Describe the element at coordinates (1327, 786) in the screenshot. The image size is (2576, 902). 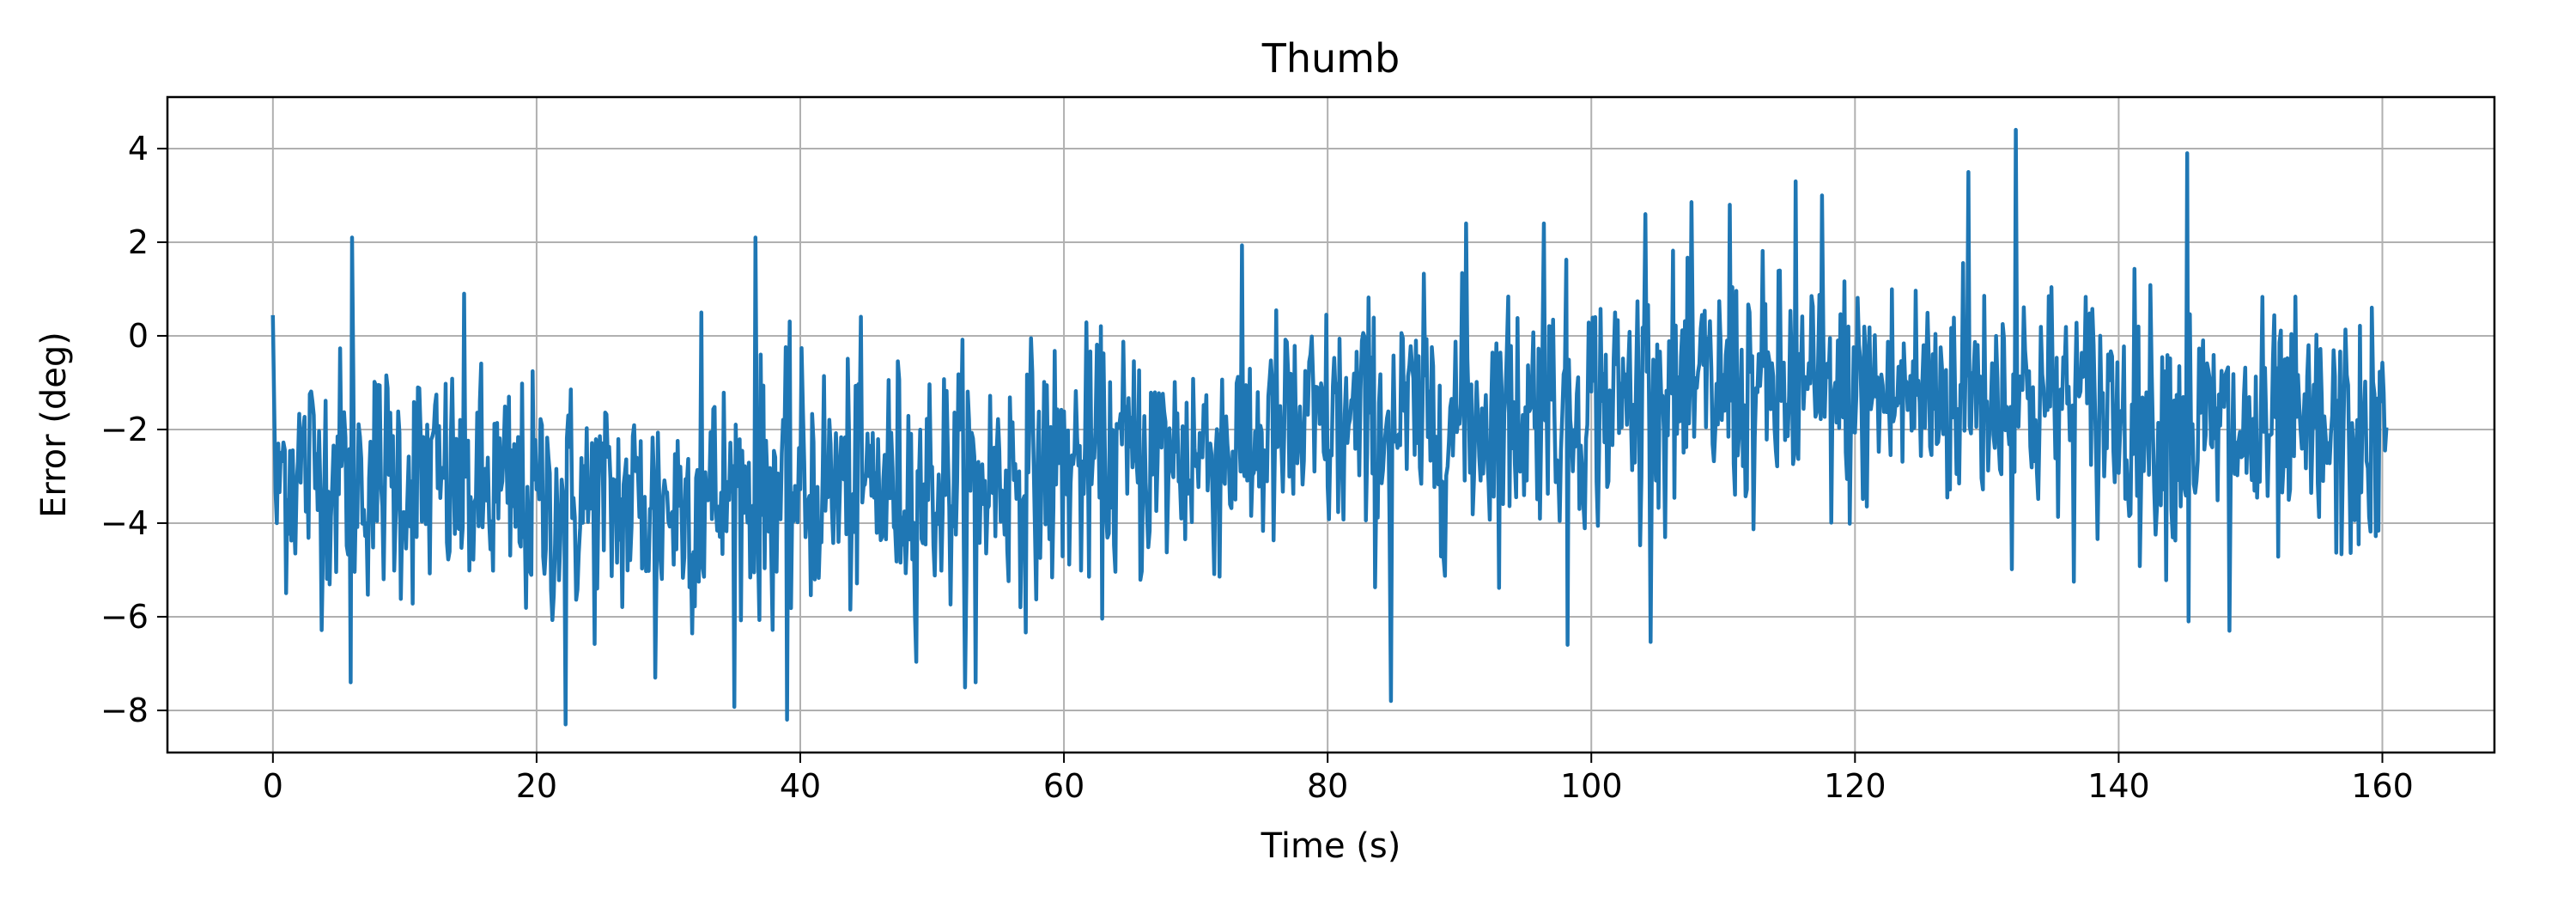
I see `x-tick-label: 80` at that location.